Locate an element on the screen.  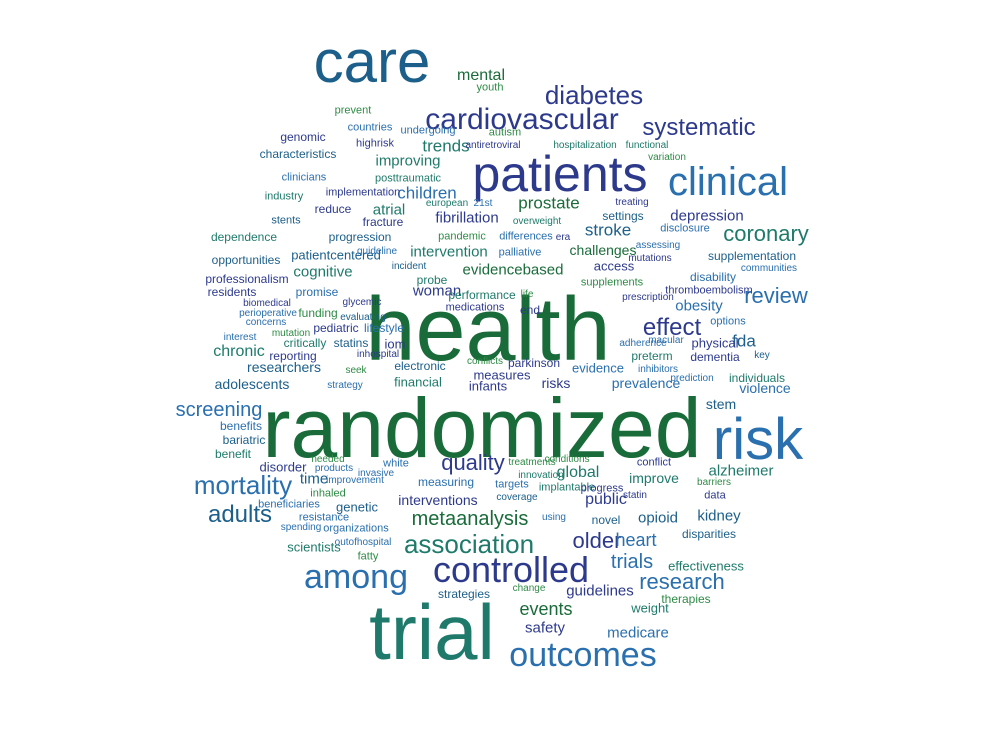
word-using: using is located at coordinates (554, 518).